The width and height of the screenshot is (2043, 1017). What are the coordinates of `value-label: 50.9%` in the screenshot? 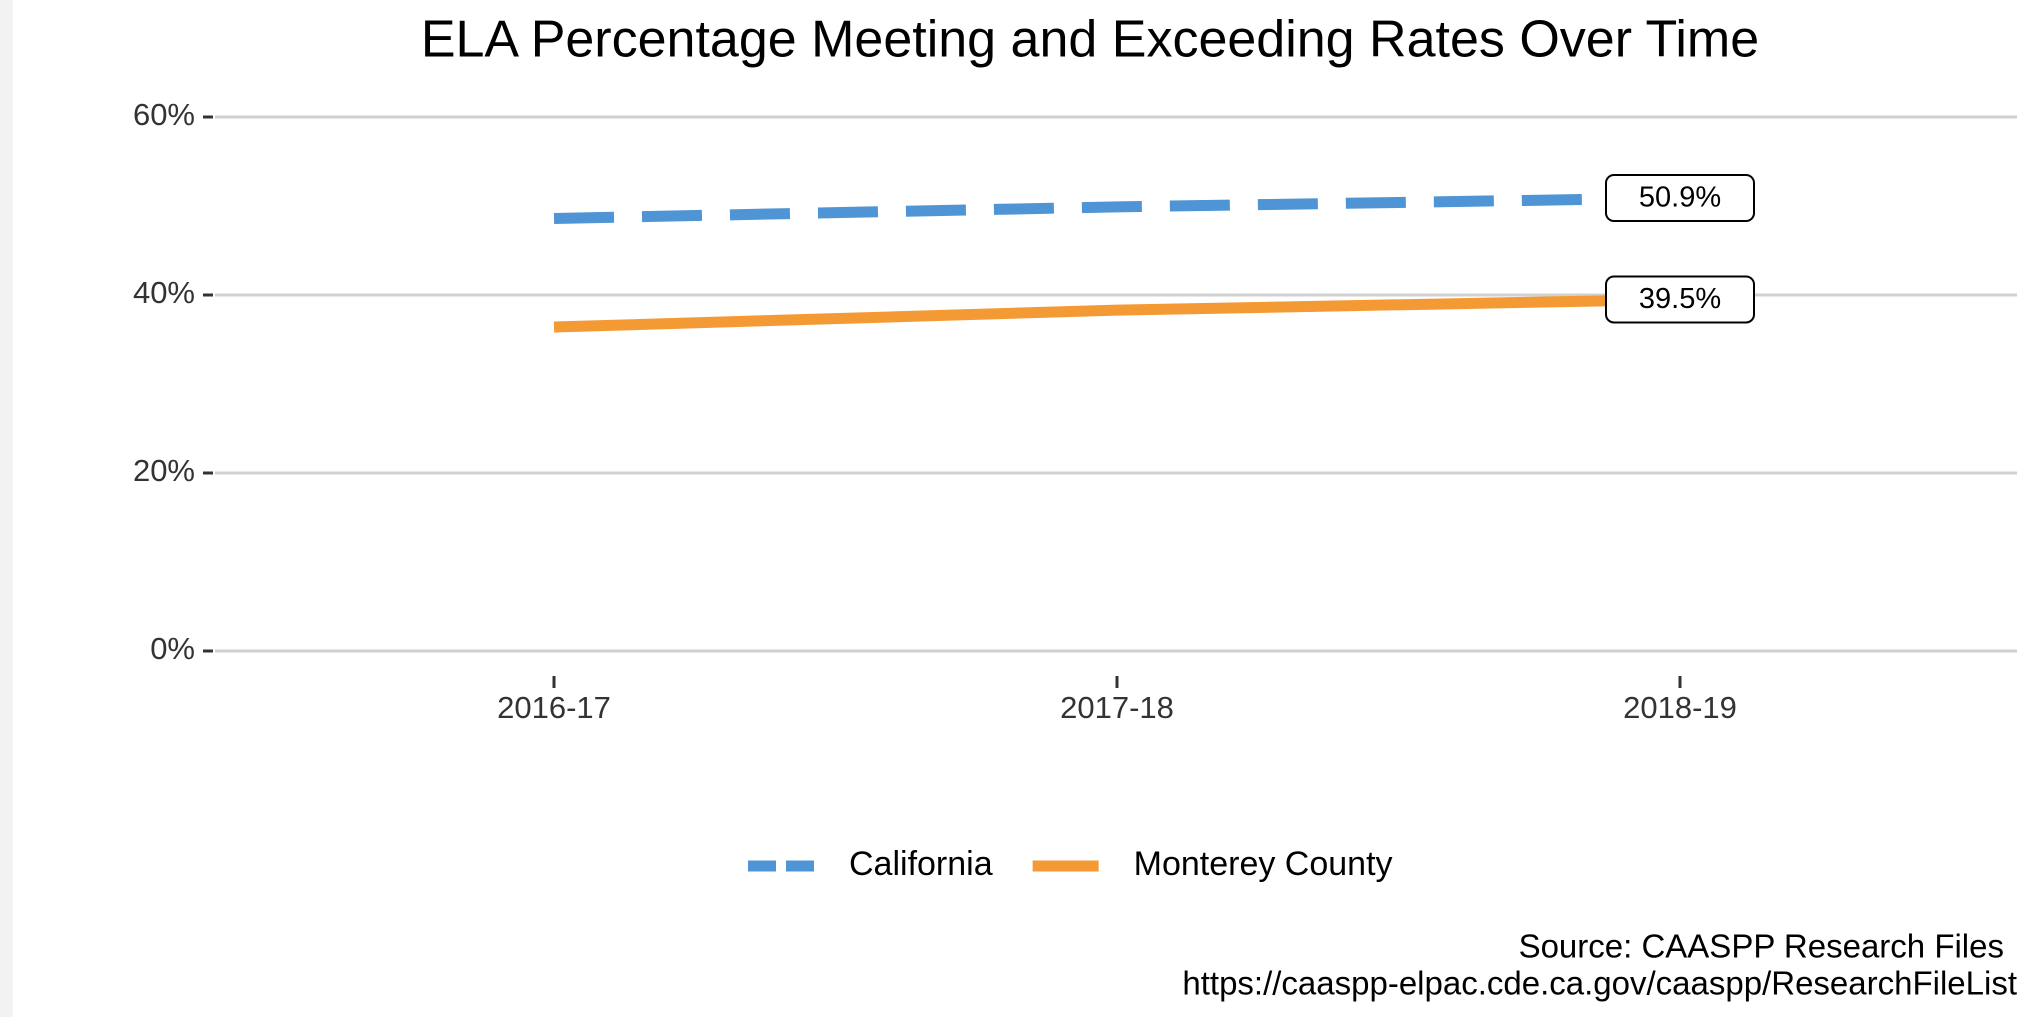 It's located at (1680, 198).